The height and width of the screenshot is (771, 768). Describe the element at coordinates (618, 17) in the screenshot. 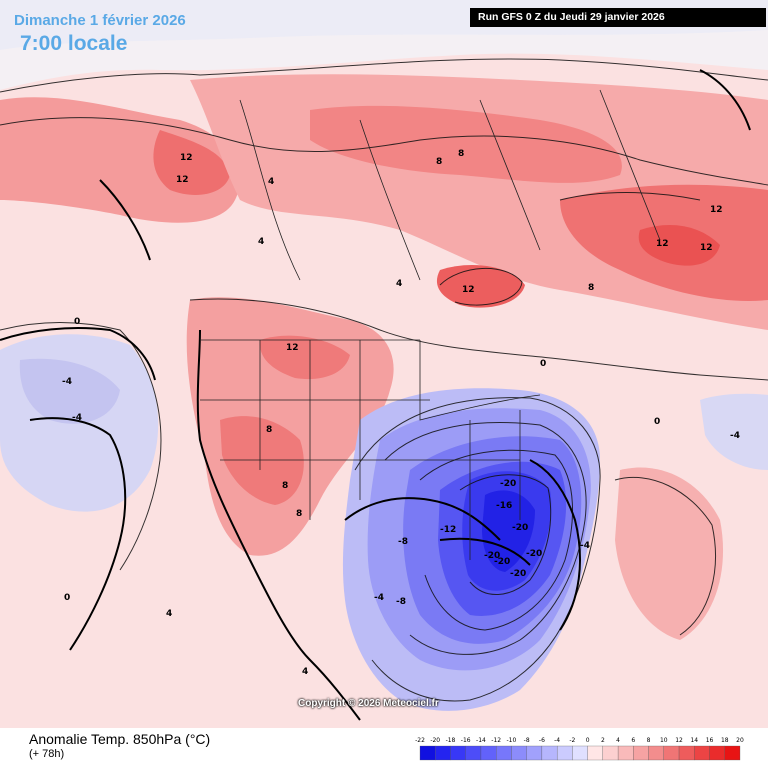

I see `model-run-label: Run GFS 0 Z du Jeudi 29 janvier 2026` at that location.